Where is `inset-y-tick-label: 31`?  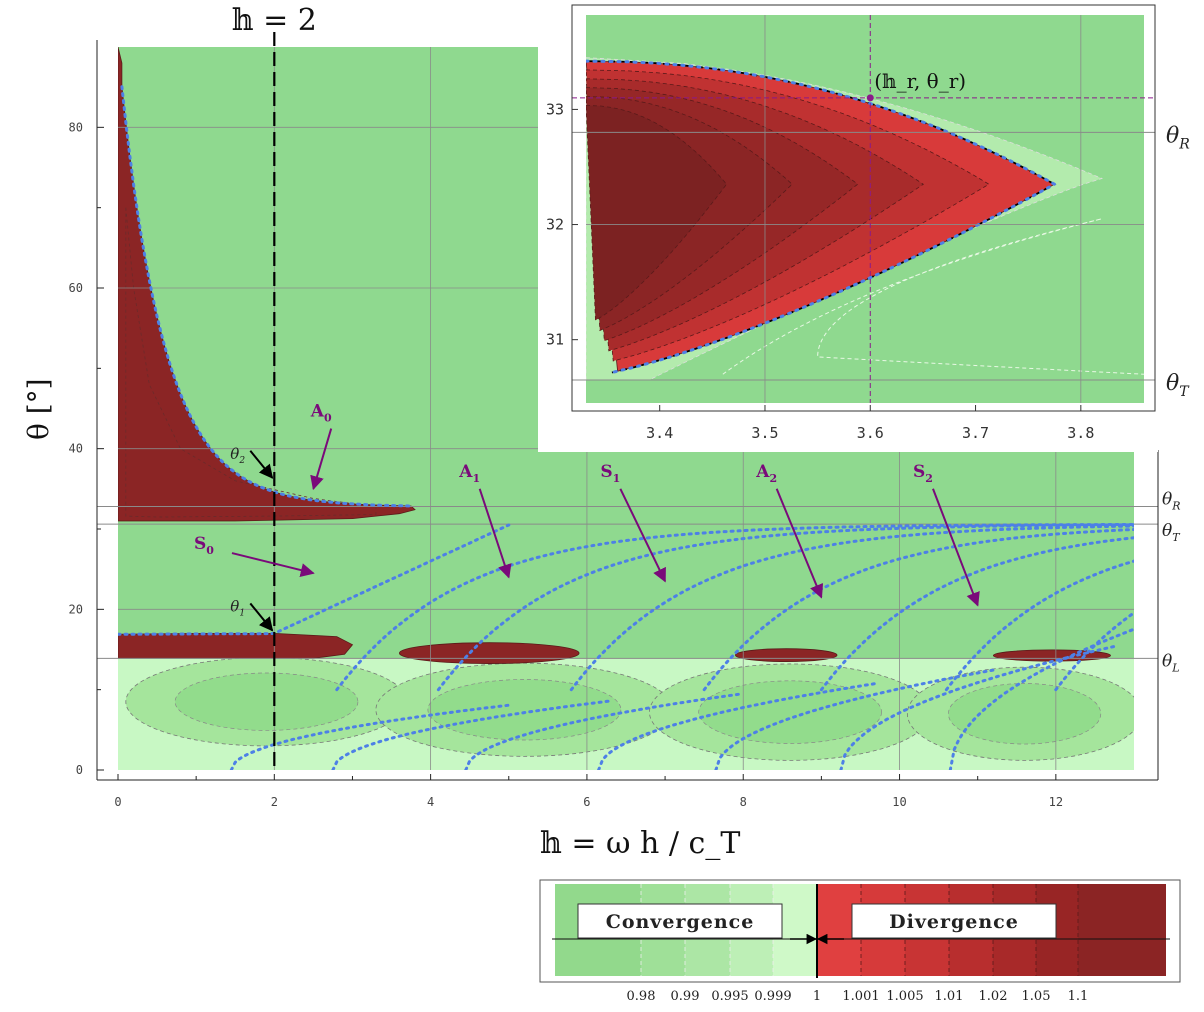
inset-y-tick-label: 31 is located at coordinates (555, 340).